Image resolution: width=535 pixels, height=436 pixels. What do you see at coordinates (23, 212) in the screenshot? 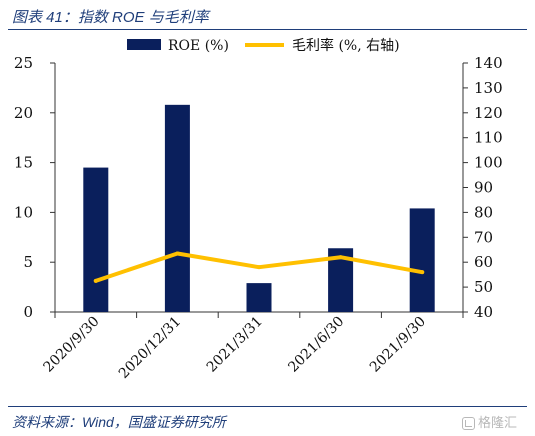
I see `left-tick-label: 10` at bounding box center [23, 212].